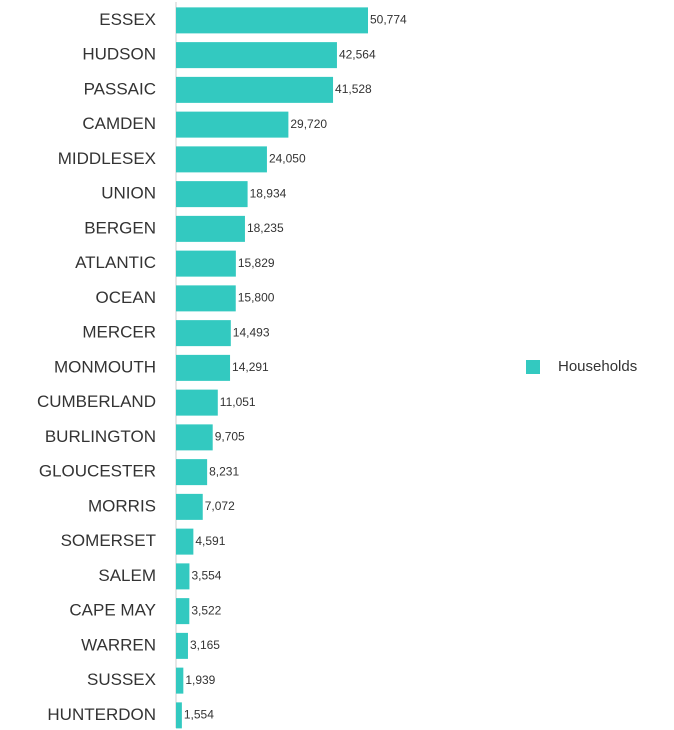  Describe the element at coordinates (101, 714) in the screenshot. I see `y-tick-label: HUNTERDON` at that location.